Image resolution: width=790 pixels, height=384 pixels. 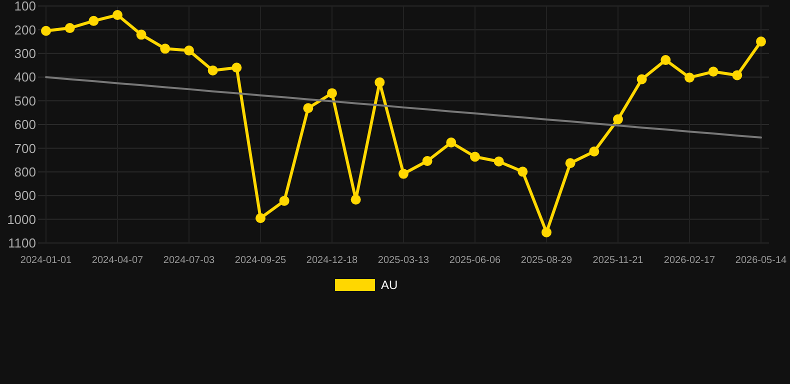 I want to click on y-tick-label: 800, so click(x=25, y=172).